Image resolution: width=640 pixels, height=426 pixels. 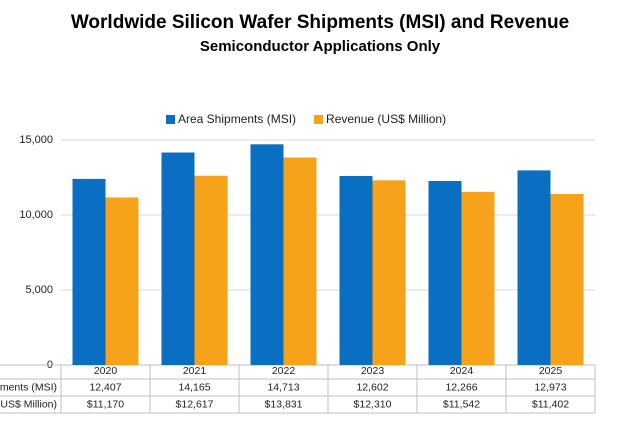 I want to click on table-cell: $12,310, so click(x=373, y=404).